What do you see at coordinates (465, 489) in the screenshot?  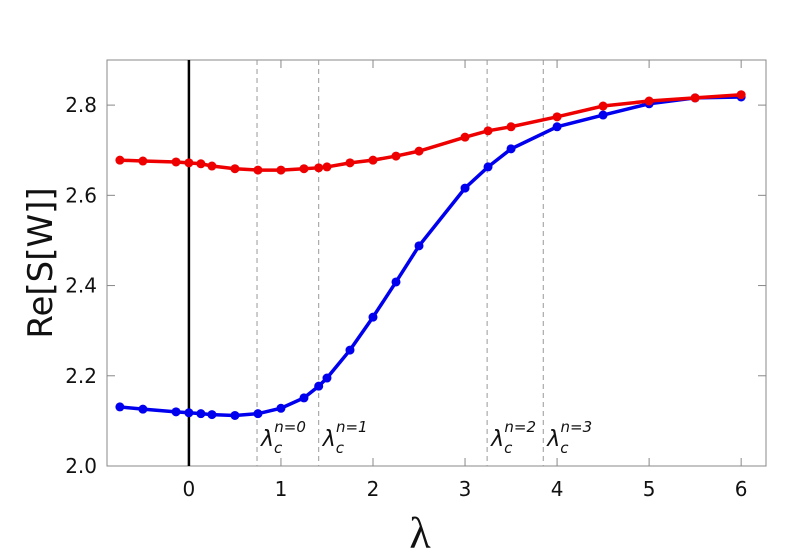 I see `x-tick-label: 3` at bounding box center [465, 489].